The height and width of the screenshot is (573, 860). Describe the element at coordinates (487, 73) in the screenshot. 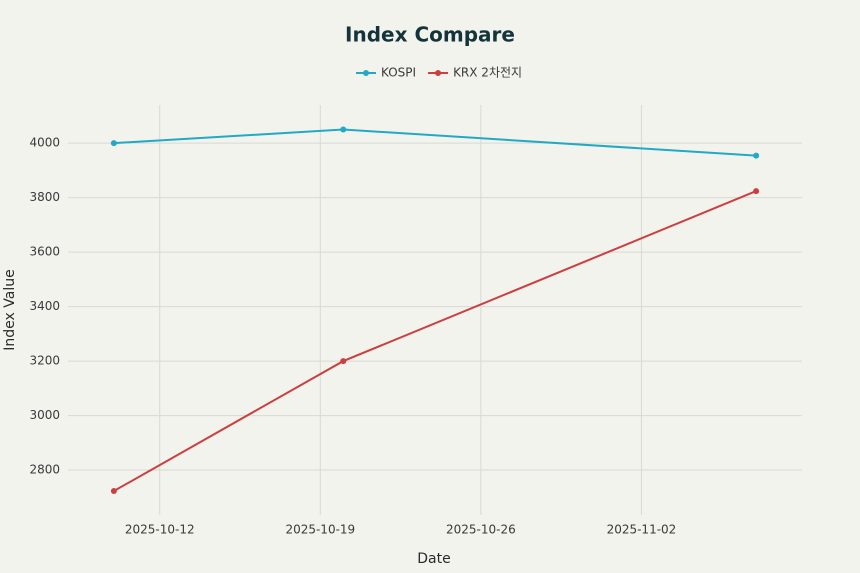

I see `legend-label: KRX 2차전지` at that location.